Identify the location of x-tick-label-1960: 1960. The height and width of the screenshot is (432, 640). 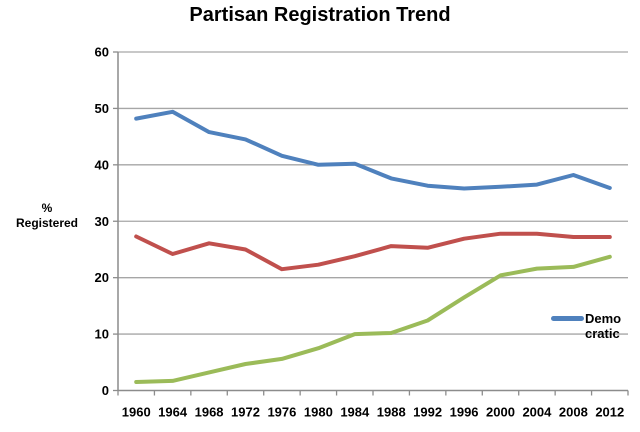
(136, 412).